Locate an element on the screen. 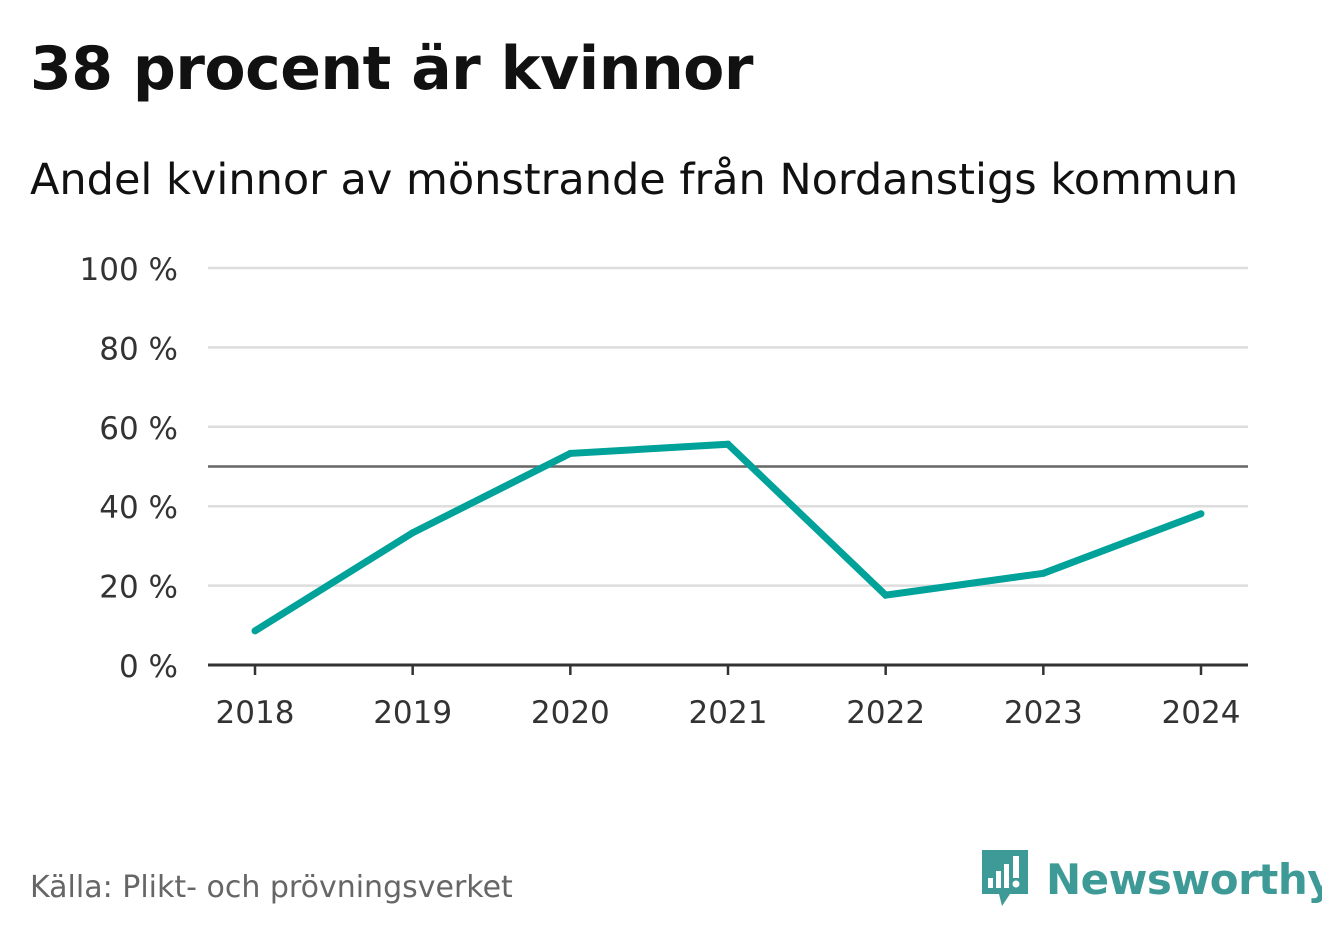 This screenshot has height=939, width=1322. y-tick-label: 80 % is located at coordinates (138, 349).